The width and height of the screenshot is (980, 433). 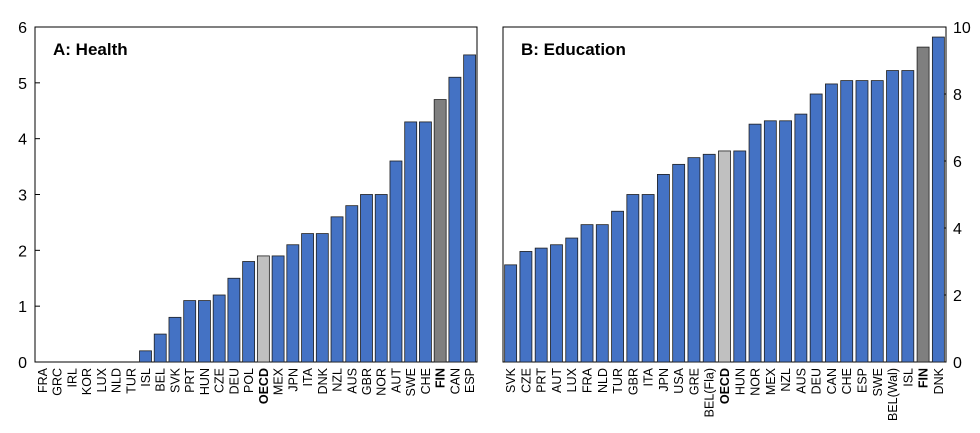 I want to click on education-x-tick-label: HUN, so click(x=740, y=381).